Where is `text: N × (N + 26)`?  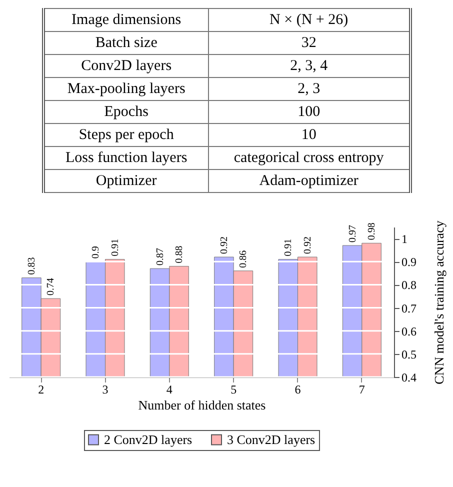 text: N × (N + 26) is located at coordinates (309, 20).